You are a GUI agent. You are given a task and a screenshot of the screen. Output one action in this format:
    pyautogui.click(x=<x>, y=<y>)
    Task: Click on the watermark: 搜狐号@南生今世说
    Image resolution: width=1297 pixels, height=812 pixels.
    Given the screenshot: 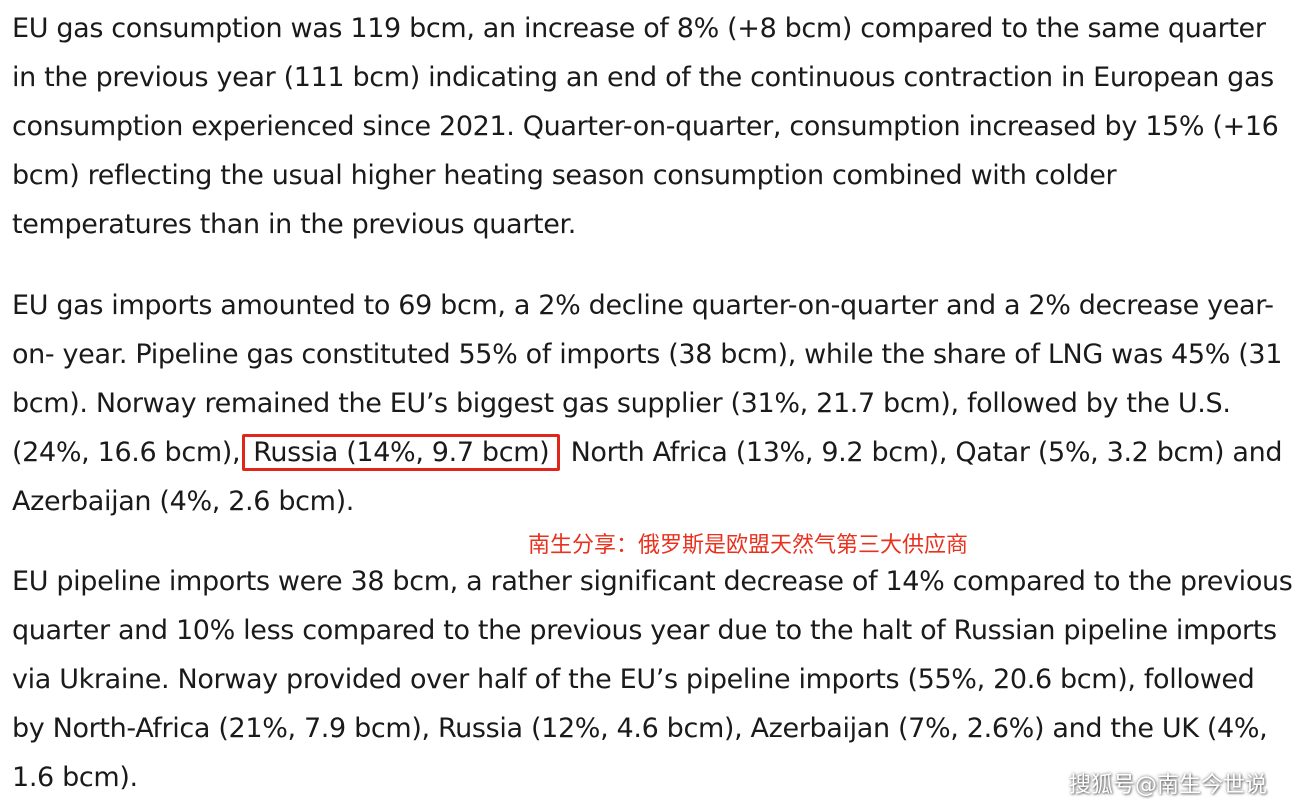 What is the action you would take?
    pyautogui.click(x=1167, y=785)
    